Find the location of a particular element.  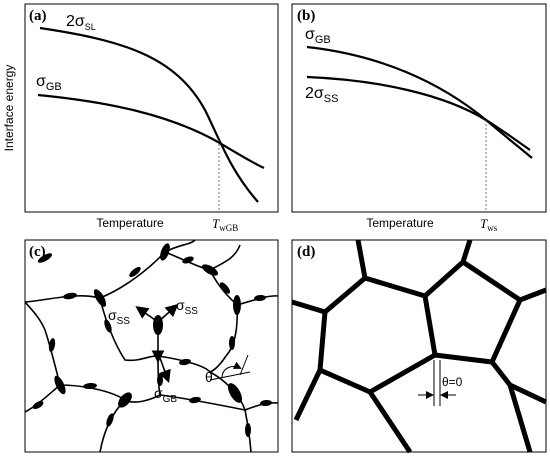

panel-b-xlabel: Temperature is located at coordinates (400, 223).